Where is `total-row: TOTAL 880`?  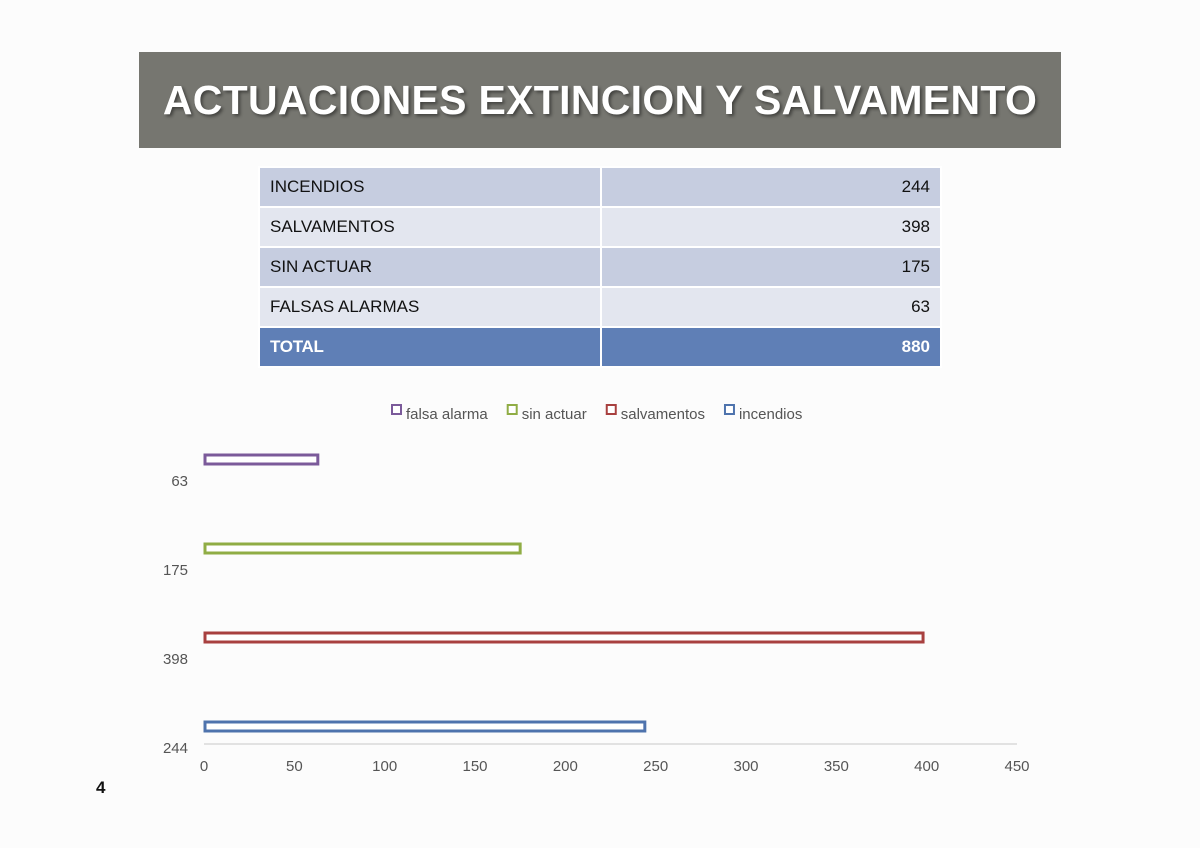 total-row: TOTAL 880 is located at coordinates (600, 347).